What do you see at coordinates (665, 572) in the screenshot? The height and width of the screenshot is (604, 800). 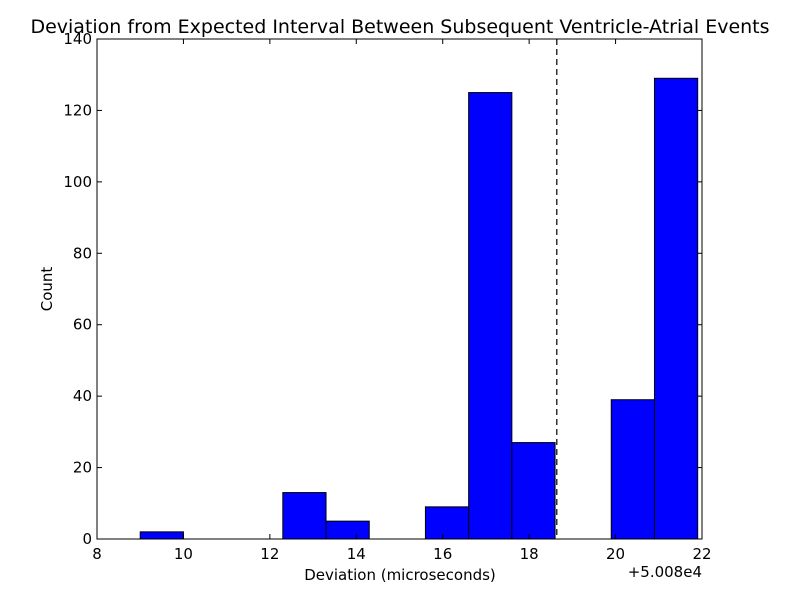 I see `x-axis-offset-label: +5.008e4` at bounding box center [665, 572].